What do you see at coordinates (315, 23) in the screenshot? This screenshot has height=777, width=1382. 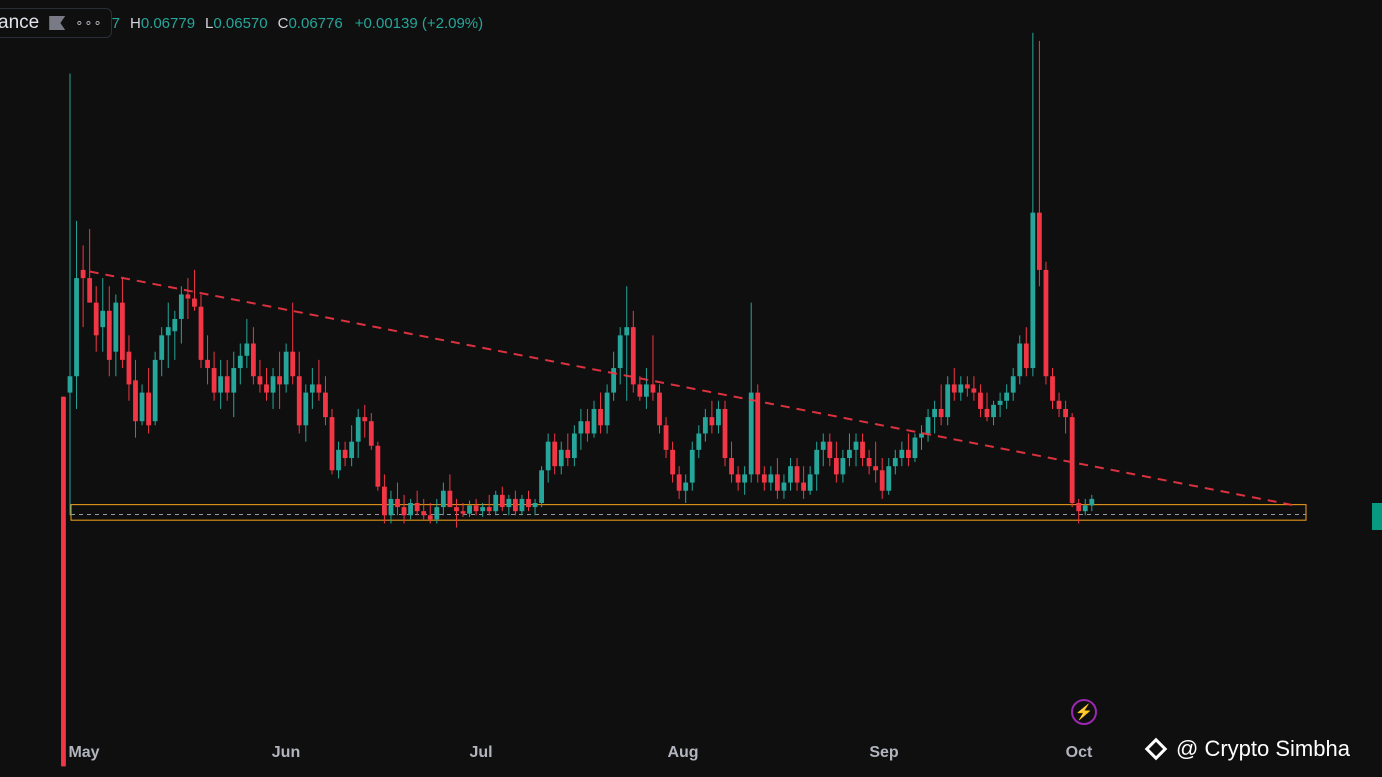 I see `close-value: 0.06776` at bounding box center [315, 23].